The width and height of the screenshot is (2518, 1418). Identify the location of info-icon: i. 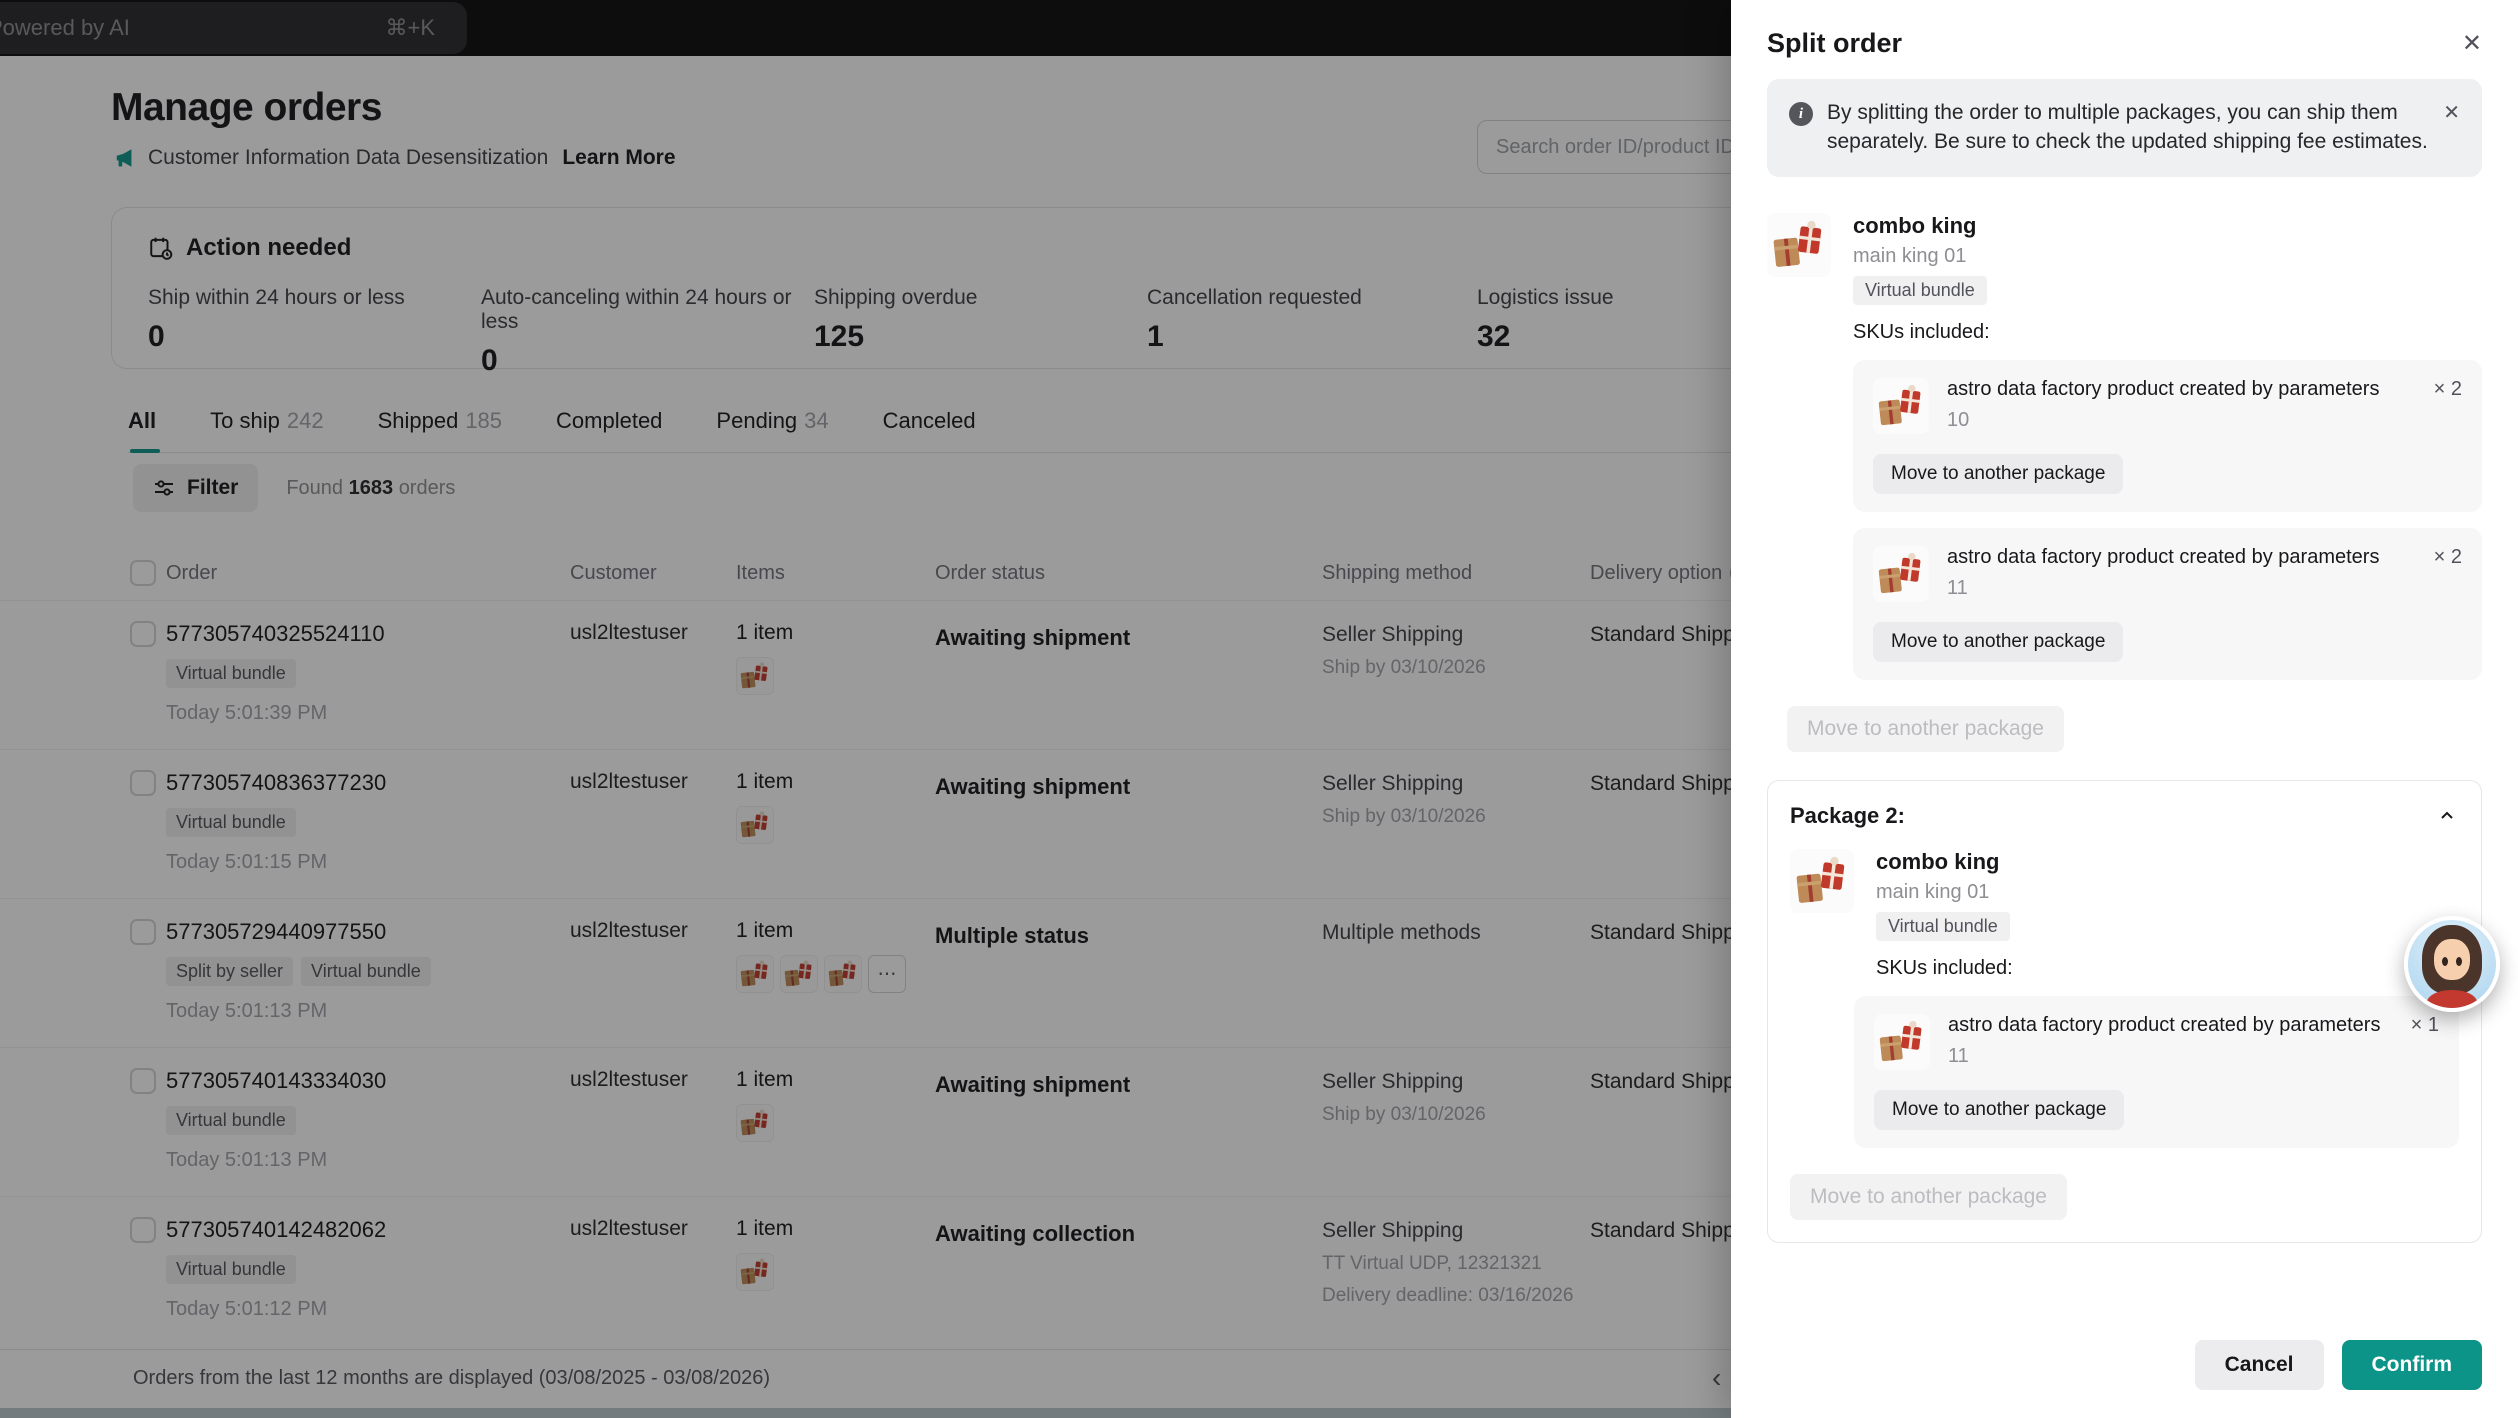
(1801, 114).